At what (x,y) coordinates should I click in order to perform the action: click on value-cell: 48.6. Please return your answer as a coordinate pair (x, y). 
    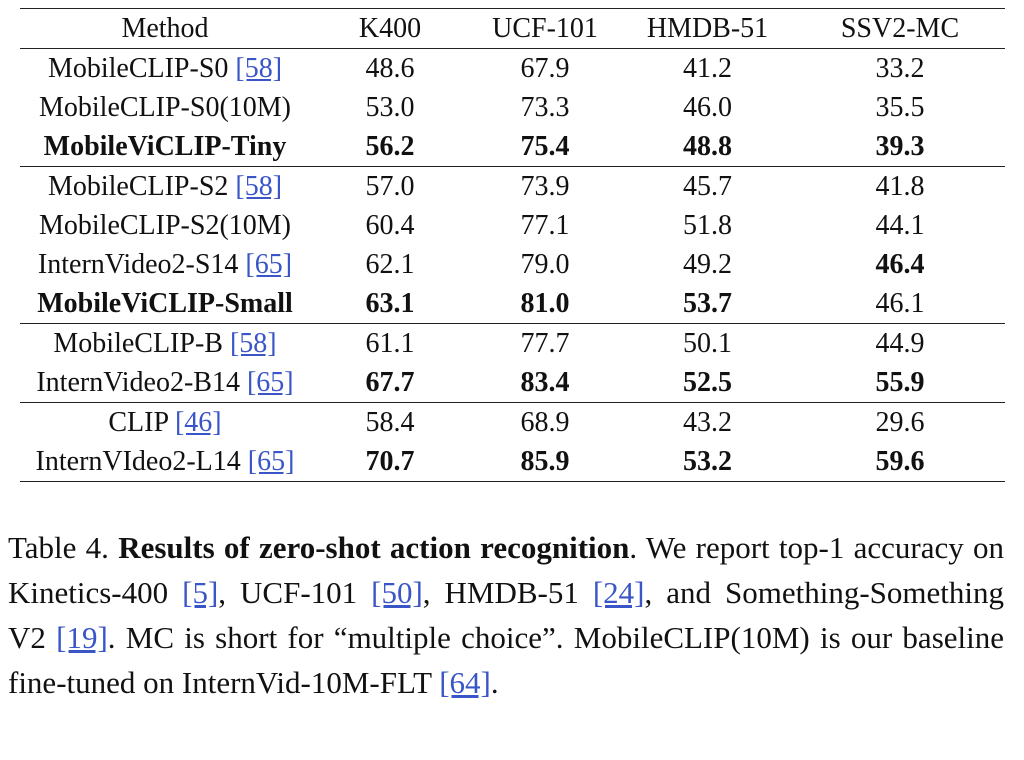
    Looking at the image, I should click on (390, 68).